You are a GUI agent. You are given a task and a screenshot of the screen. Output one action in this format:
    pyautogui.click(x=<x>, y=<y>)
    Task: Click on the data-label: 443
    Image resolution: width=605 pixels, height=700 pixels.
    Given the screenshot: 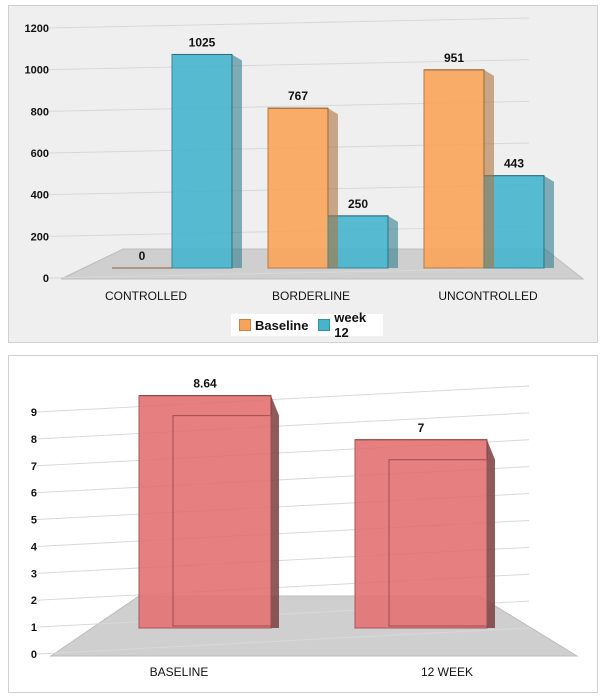 What is the action you would take?
    pyautogui.click(x=514, y=164)
    